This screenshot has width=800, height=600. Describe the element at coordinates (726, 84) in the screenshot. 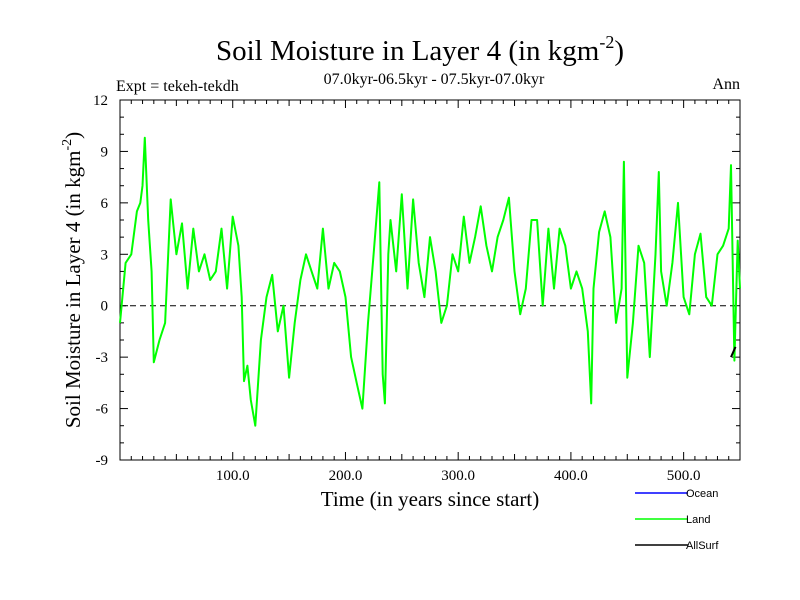

I see `subtitle-season: Ann` at that location.